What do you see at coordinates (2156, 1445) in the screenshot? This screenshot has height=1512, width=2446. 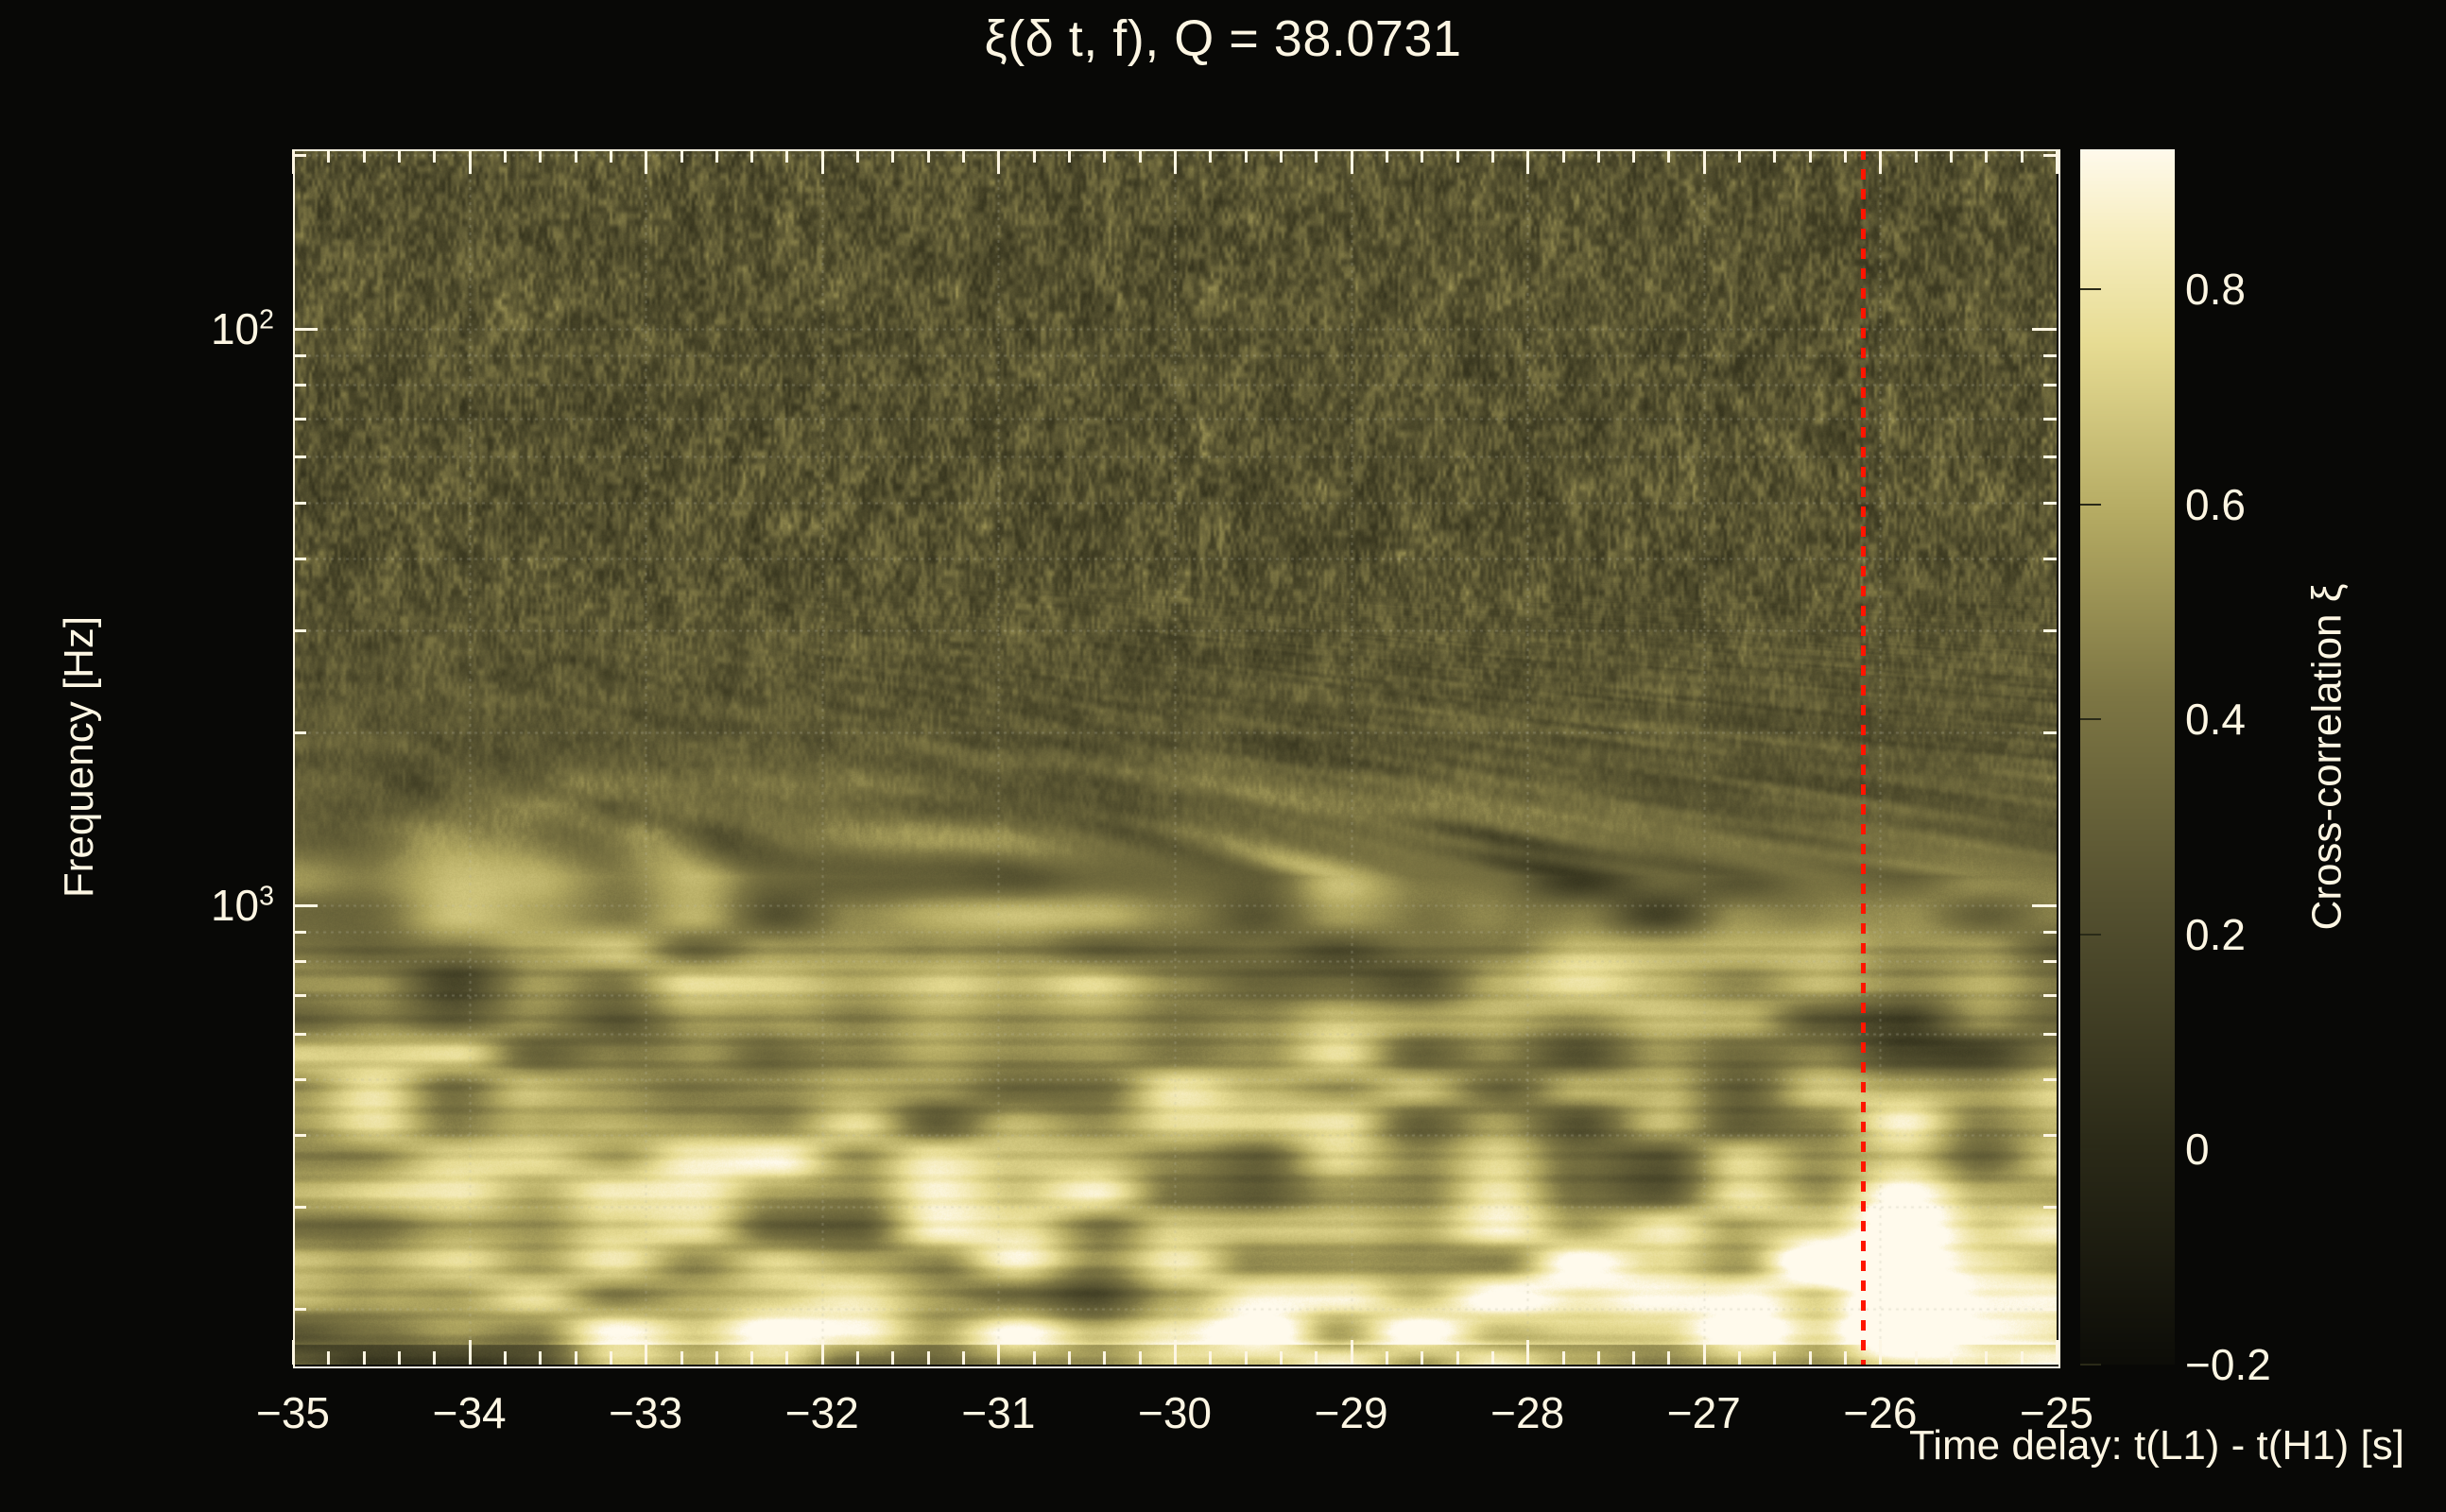 I see `x-axis-title: Time delay: t(L1) - t(H1) [s]` at bounding box center [2156, 1445].